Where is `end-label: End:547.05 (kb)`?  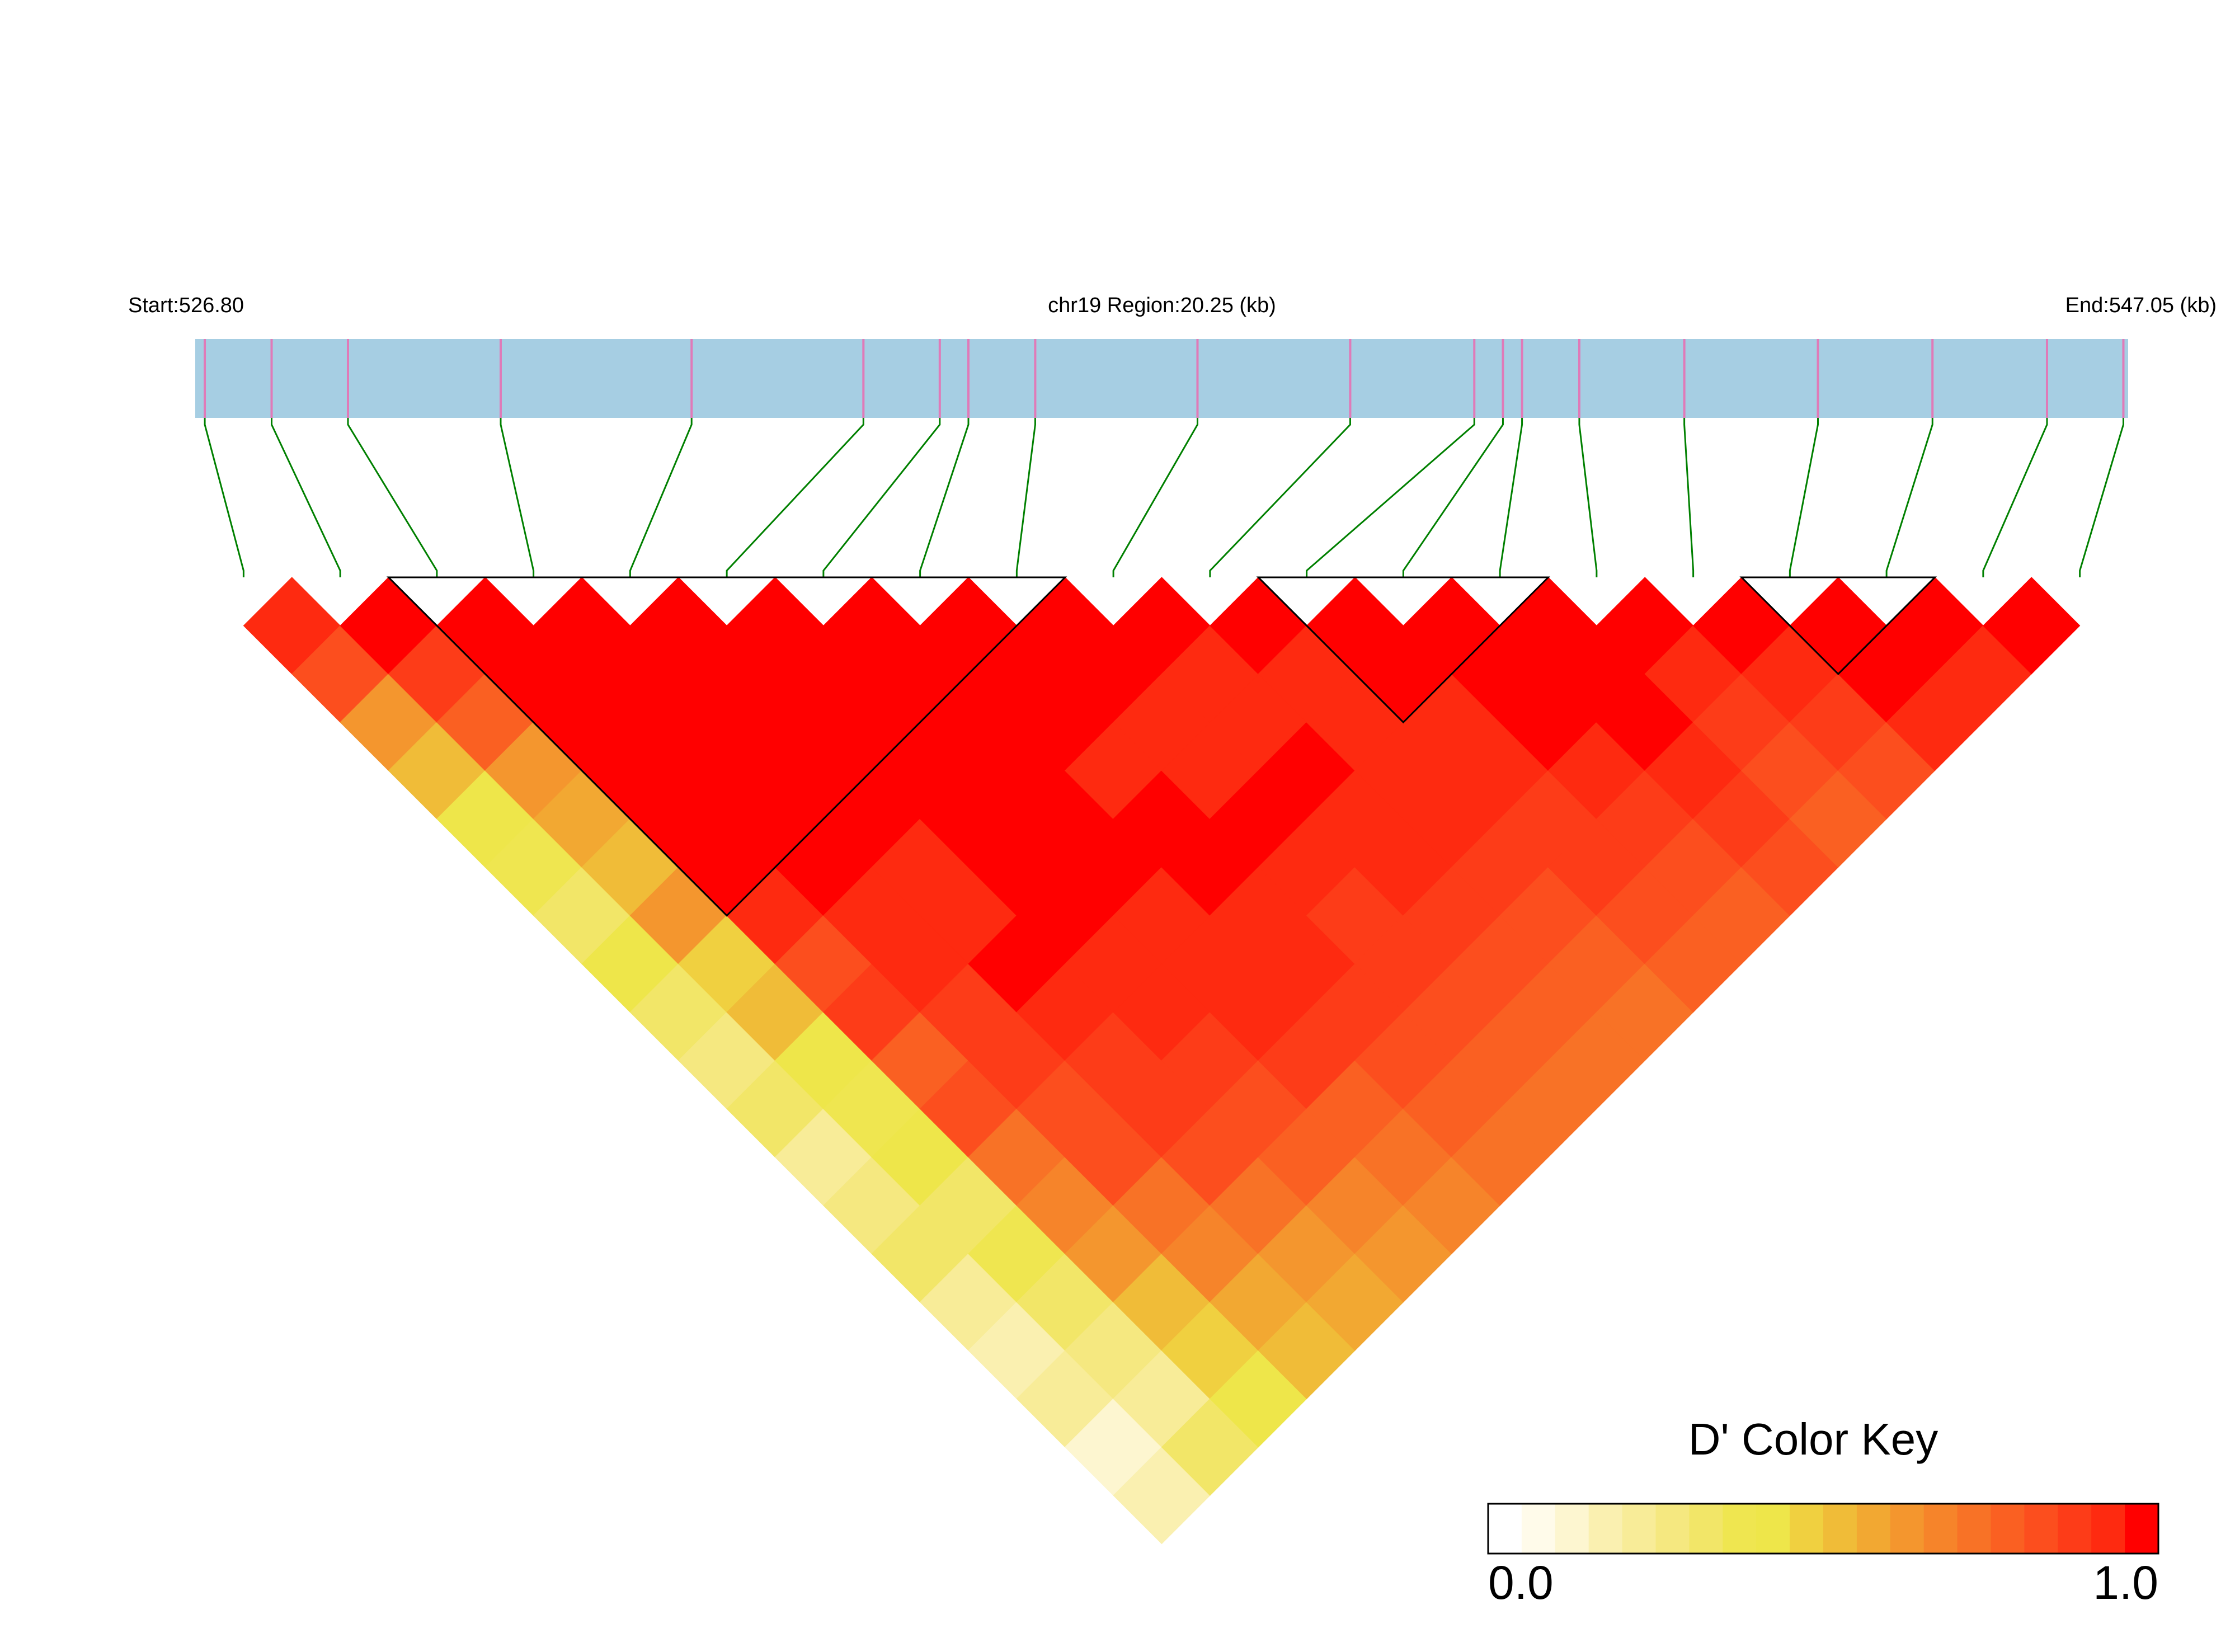
end-label: End:547.05 (kb) is located at coordinates (2141, 306).